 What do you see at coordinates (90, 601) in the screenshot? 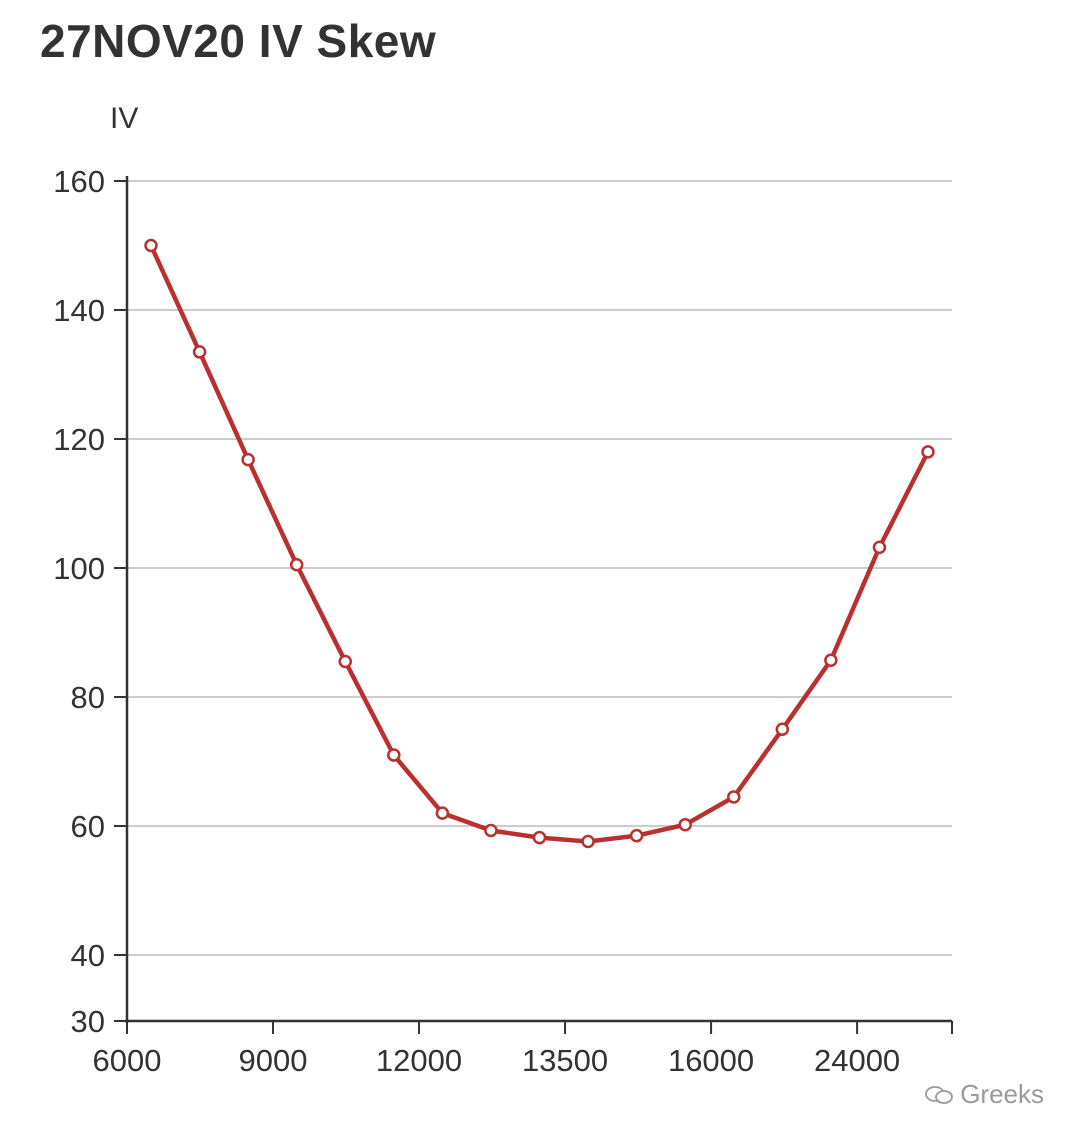
I see `y-ticks: 30 40 60 80 100 120 140 160` at bounding box center [90, 601].